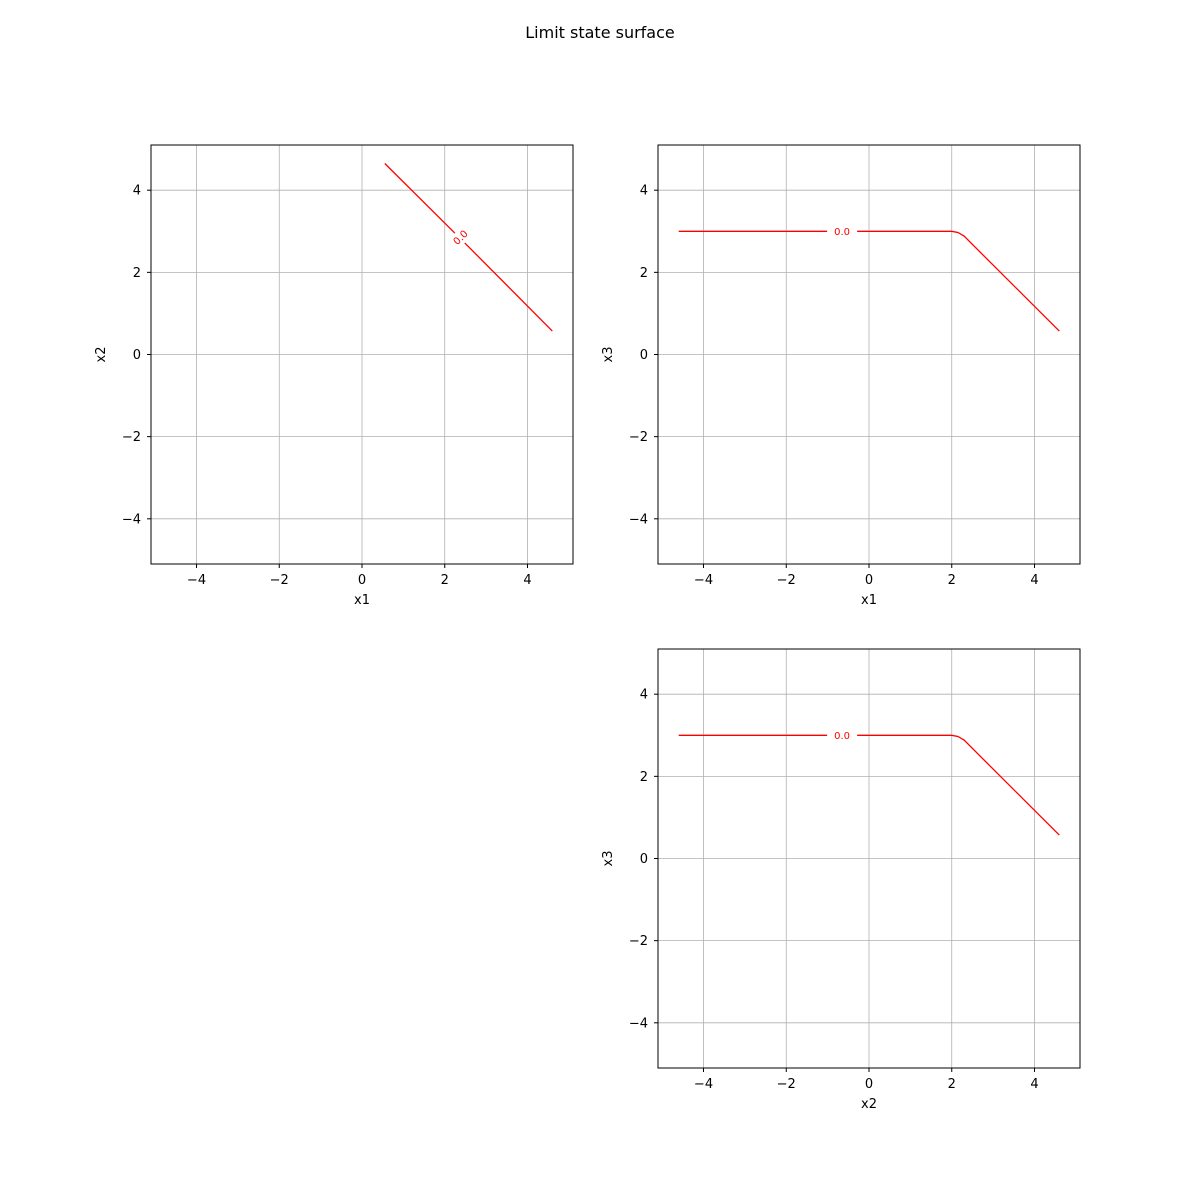 The width and height of the screenshot is (1200, 1200). Describe the element at coordinates (600, 32) in the screenshot. I see `figure-title: Limit state surface` at that location.